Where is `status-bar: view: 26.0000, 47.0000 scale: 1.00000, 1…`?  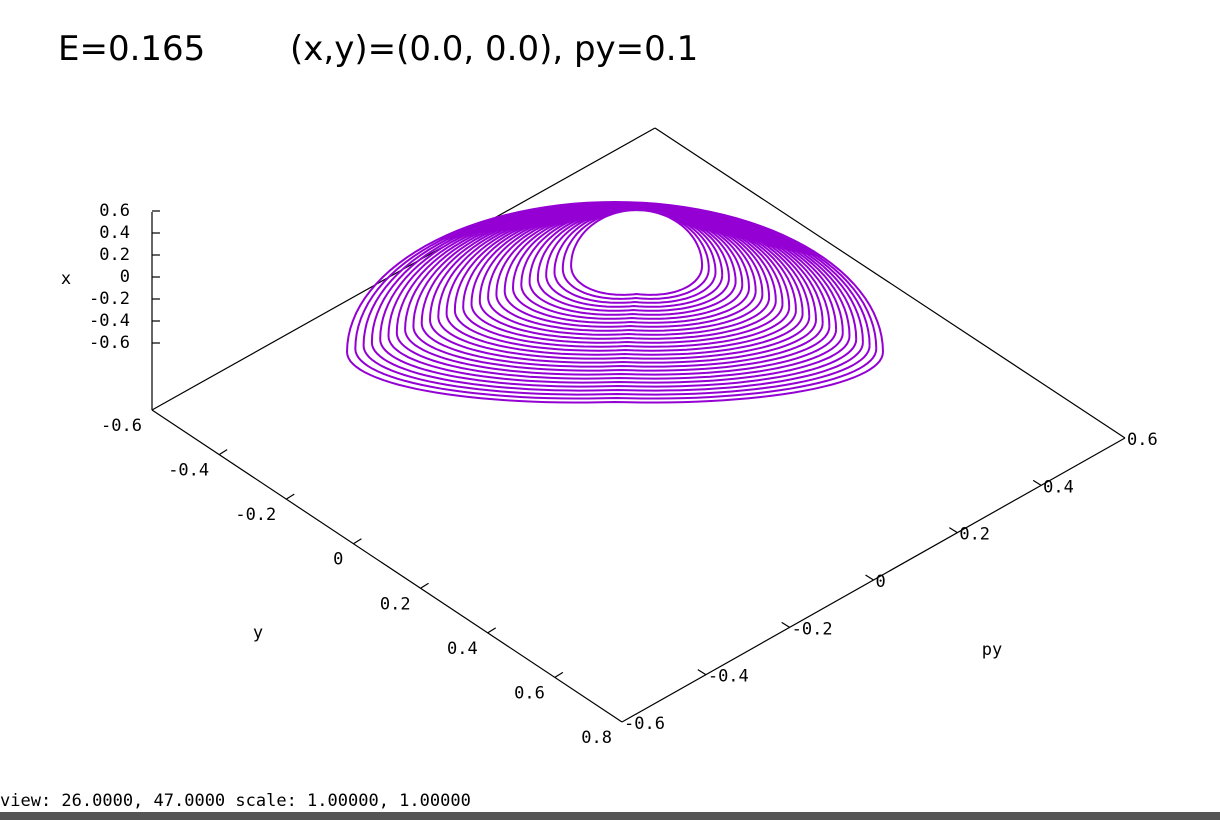
status-bar: view: 26.0000, 47.0000 scale: 1.00000, 1… is located at coordinates (235, 801).